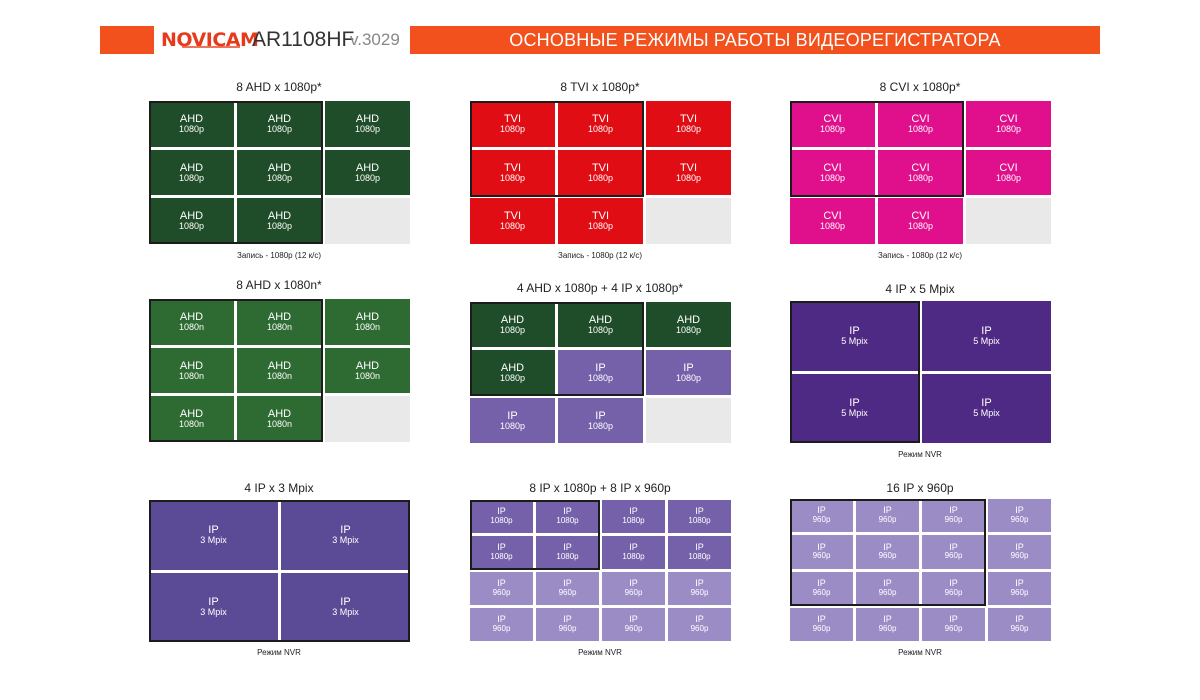  Describe the element at coordinates (303, 39) in the screenshot. I see `model-name: AR1108HF` at that location.